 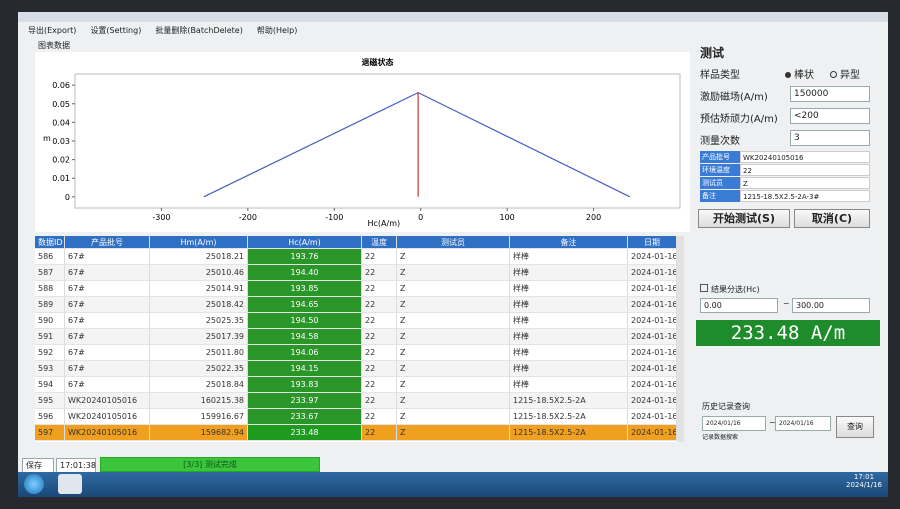 What do you see at coordinates (116, 30) in the screenshot?
I see `menu-item: 设置(Setting)` at bounding box center [116, 30].